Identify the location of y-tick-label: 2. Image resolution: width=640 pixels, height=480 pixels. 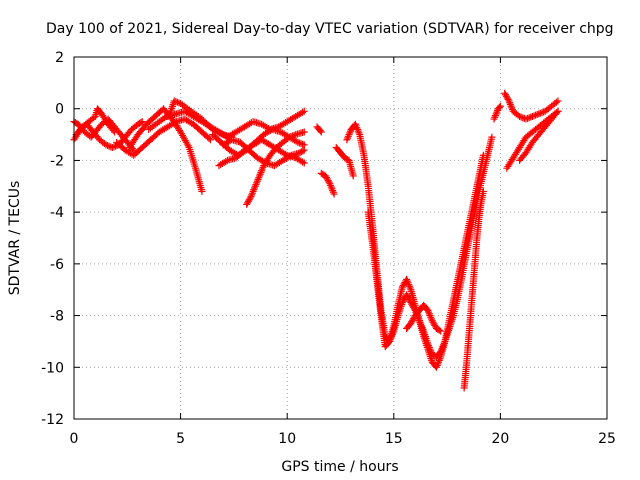
(59, 58).